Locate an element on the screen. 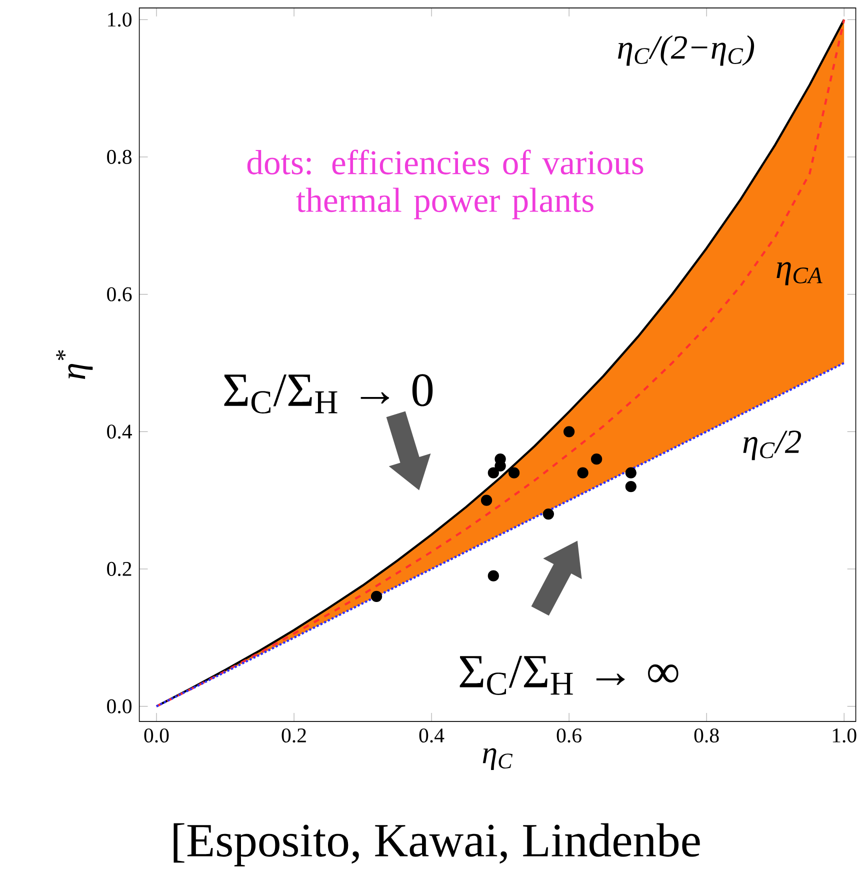 This screenshot has height=873, width=865. x-tick-label: 0.4 is located at coordinates (431, 735).